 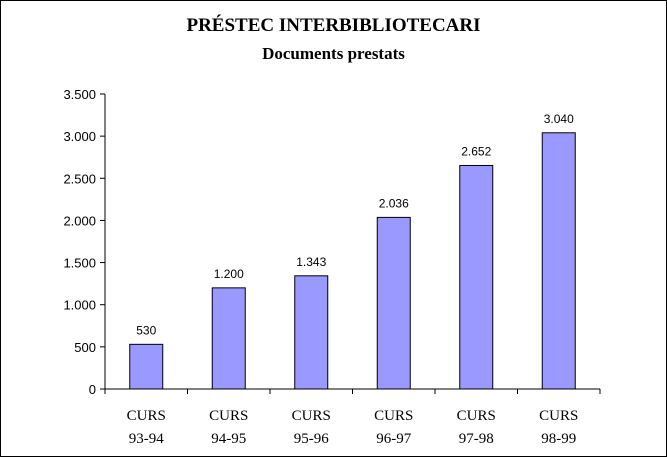 I want to click on chart-subtitle: Documents prestats, so click(x=333, y=53).